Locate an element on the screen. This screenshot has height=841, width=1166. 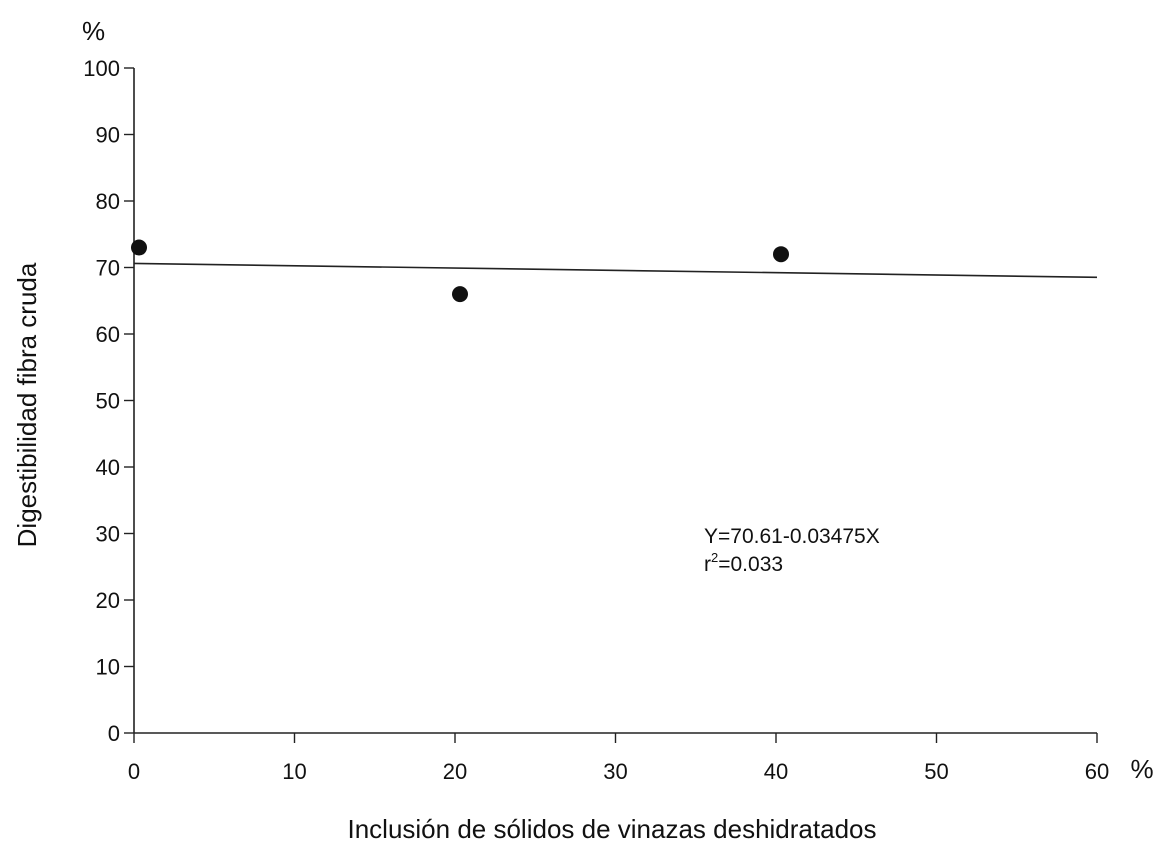
regression-equation: Y=70.61-0.03475X is located at coordinates (792, 536).